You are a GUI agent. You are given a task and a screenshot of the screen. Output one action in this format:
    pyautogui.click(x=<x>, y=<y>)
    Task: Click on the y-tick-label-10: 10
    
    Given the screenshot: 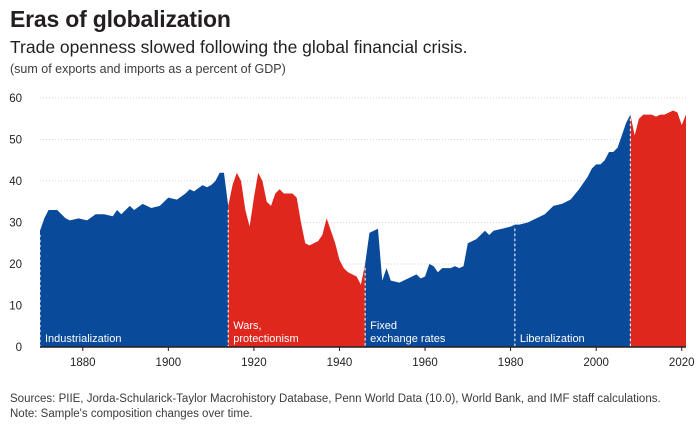 What is the action you would take?
    pyautogui.click(x=15, y=307)
    